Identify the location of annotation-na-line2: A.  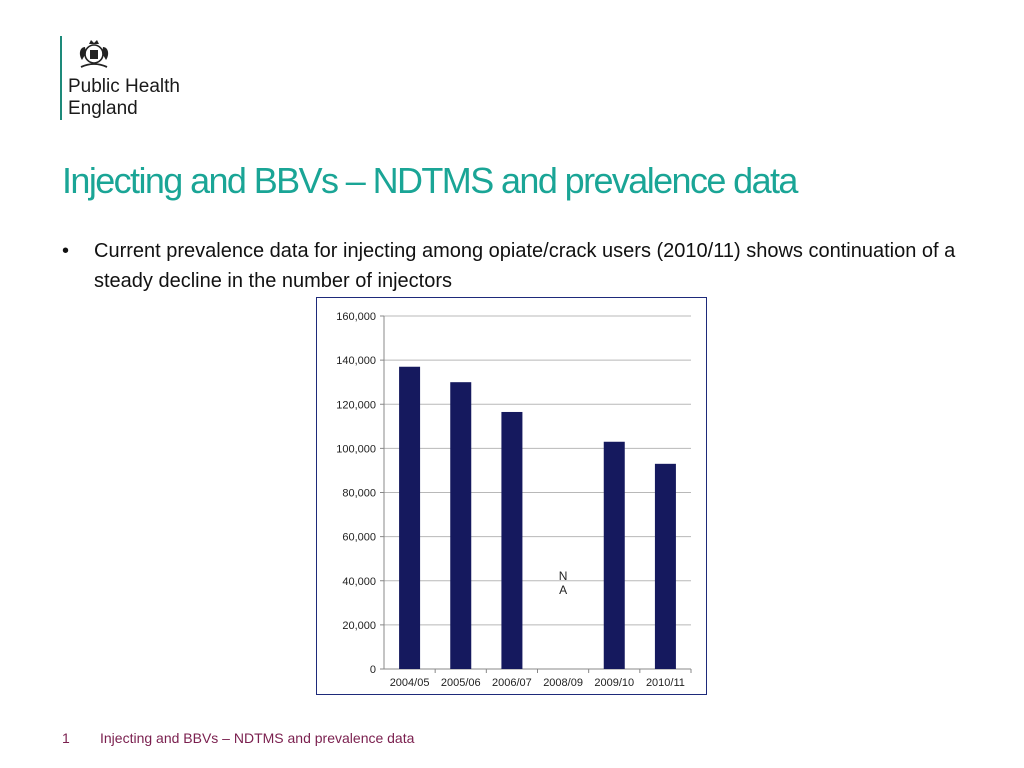
(563, 590).